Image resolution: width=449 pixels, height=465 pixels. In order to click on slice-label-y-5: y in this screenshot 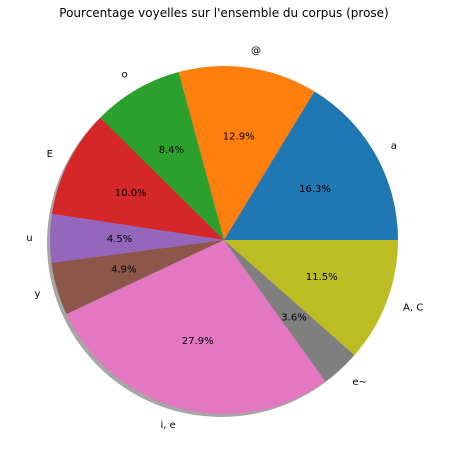, I will do `click(37, 294)`.